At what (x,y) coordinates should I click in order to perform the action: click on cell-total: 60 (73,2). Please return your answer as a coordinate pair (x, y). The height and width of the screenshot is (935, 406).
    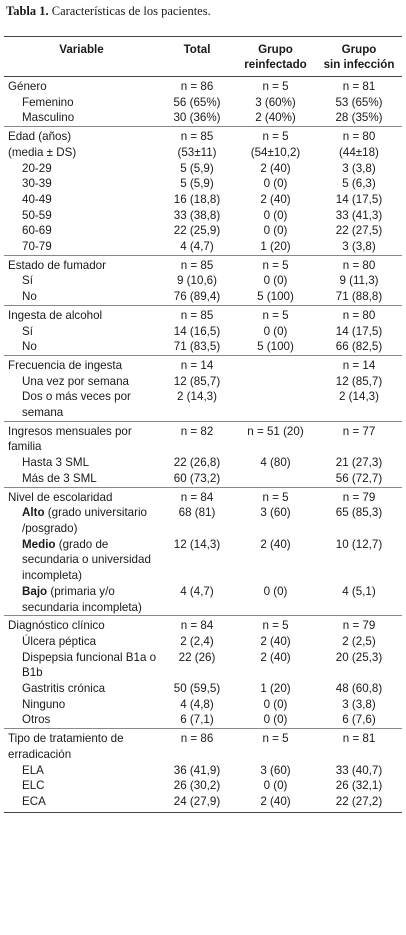
    Looking at the image, I should click on (197, 478).